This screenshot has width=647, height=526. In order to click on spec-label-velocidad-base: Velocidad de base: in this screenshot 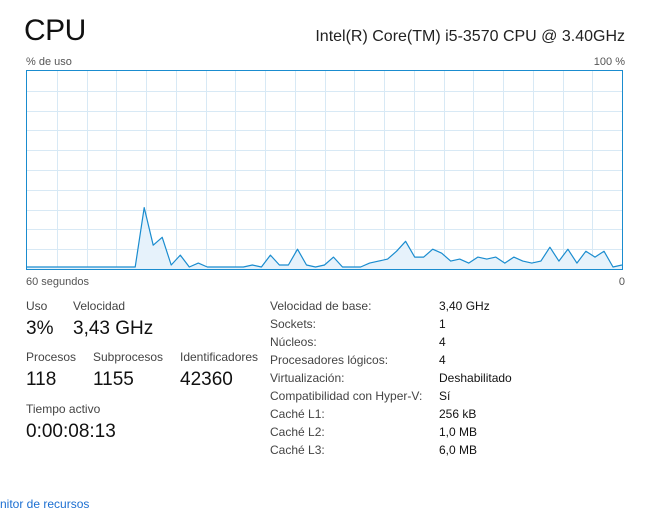, I will do `click(321, 306)`.